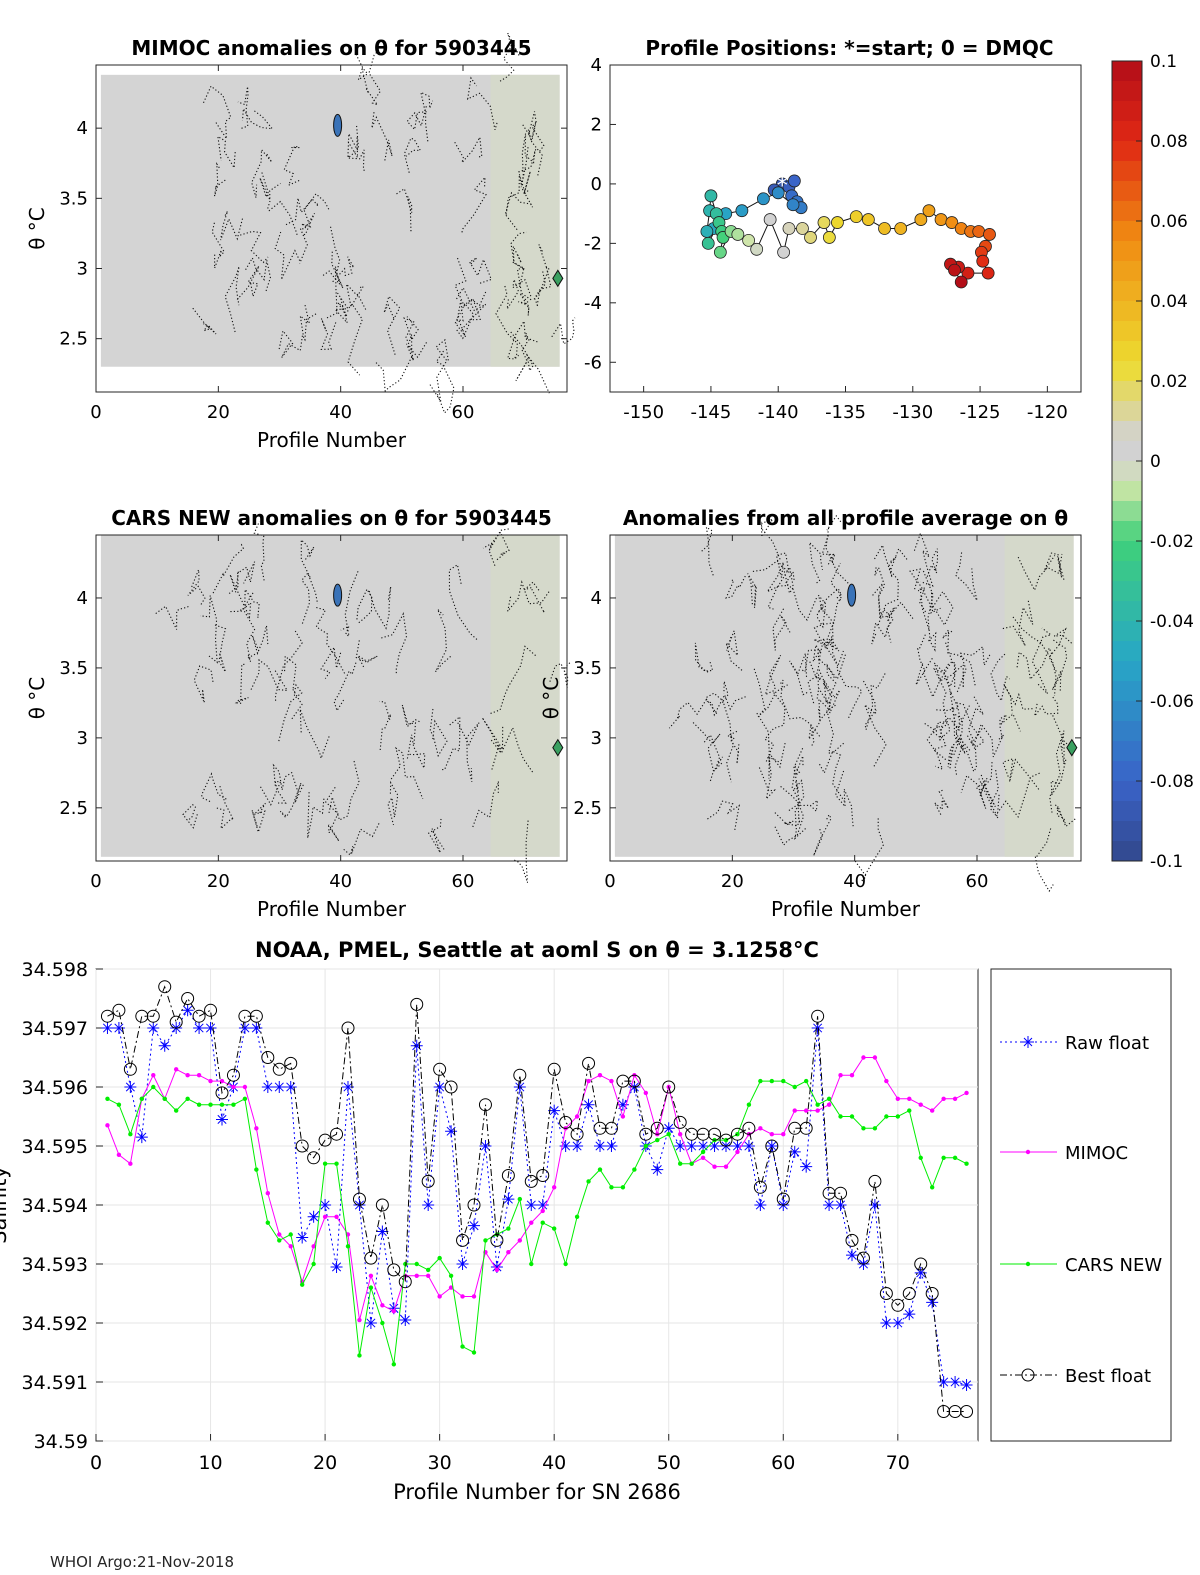 The width and height of the screenshot is (1200, 1575). Describe the element at coordinates (1172, 542) in the screenshot. I see `colorbar-tick-label: -0.02` at that location.